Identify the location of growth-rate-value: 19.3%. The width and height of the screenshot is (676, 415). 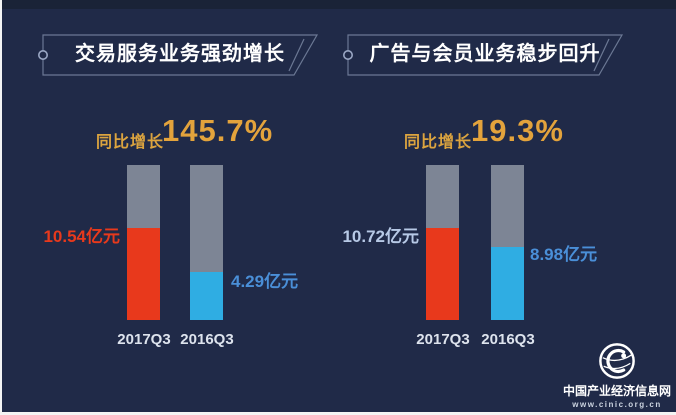
(517, 130).